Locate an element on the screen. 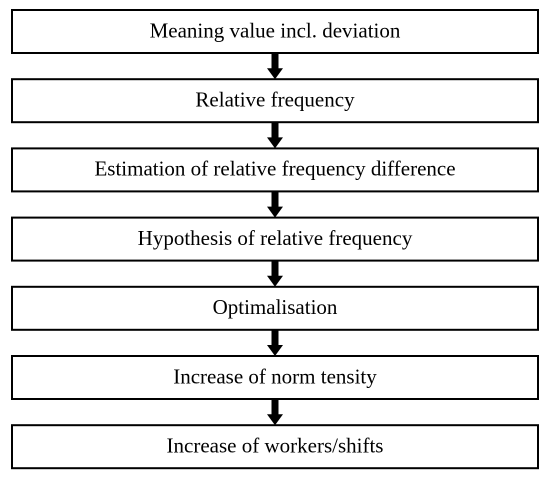 The height and width of the screenshot is (481, 550). process-label: Hypothesis of relative frequency is located at coordinates (275, 238).